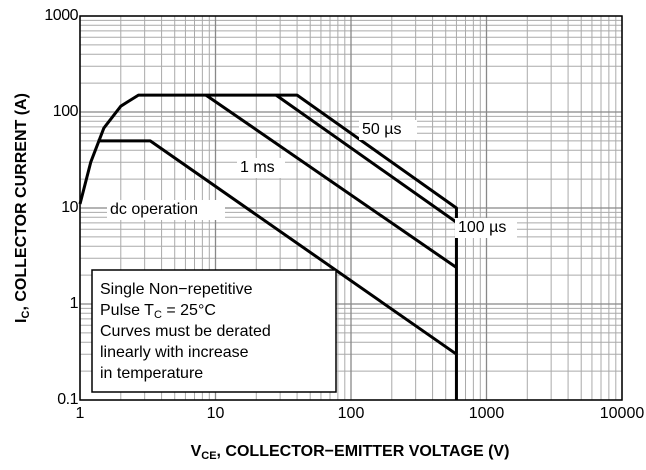  Describe the element at coordinates (216, 413) in the screenshot. I see `x-tick-label: 10` at that location.